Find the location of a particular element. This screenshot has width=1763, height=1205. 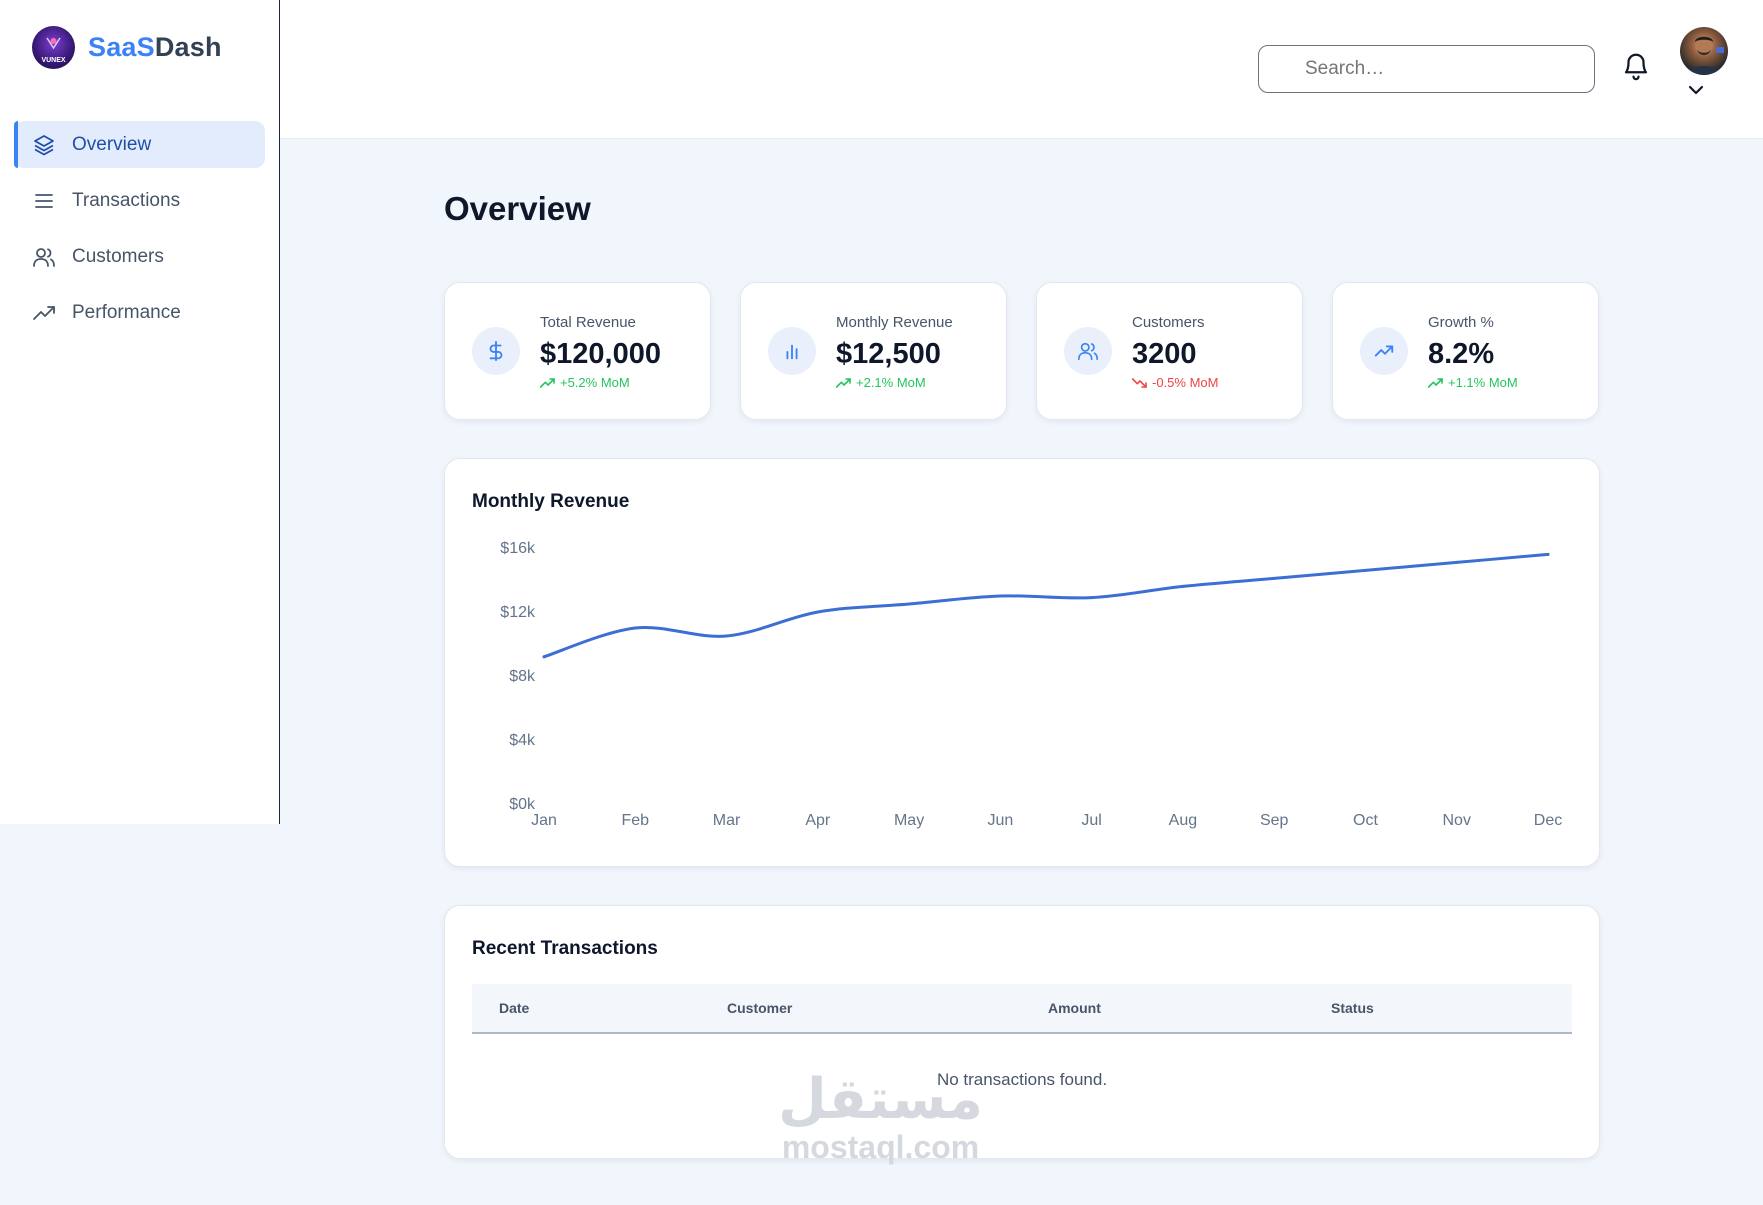

stat-change: +5.2% MoM is located at coordinates (585, 382).